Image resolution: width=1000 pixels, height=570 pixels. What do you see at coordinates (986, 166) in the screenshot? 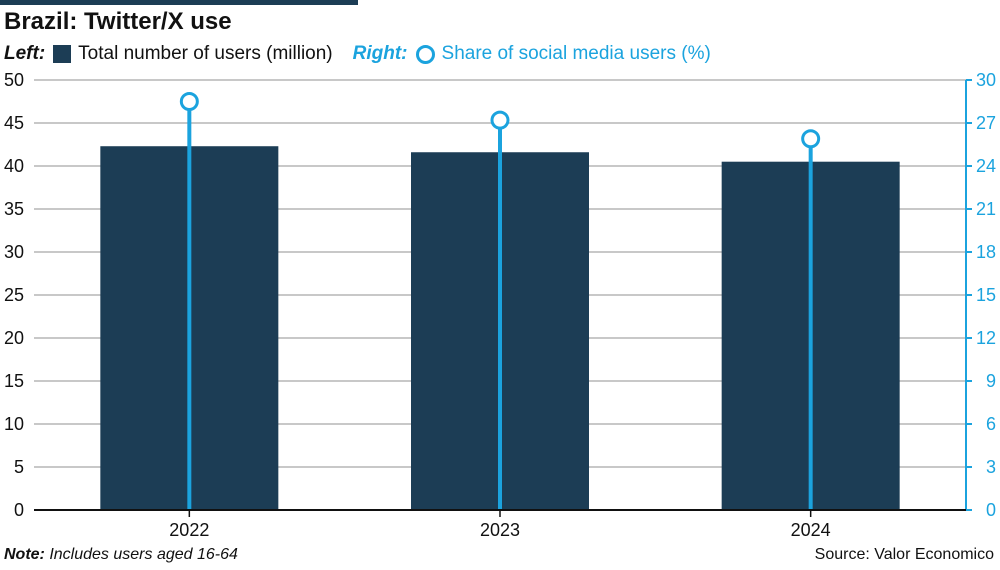
I see `right-tick-label: 24` at bounding box center [986, 166].